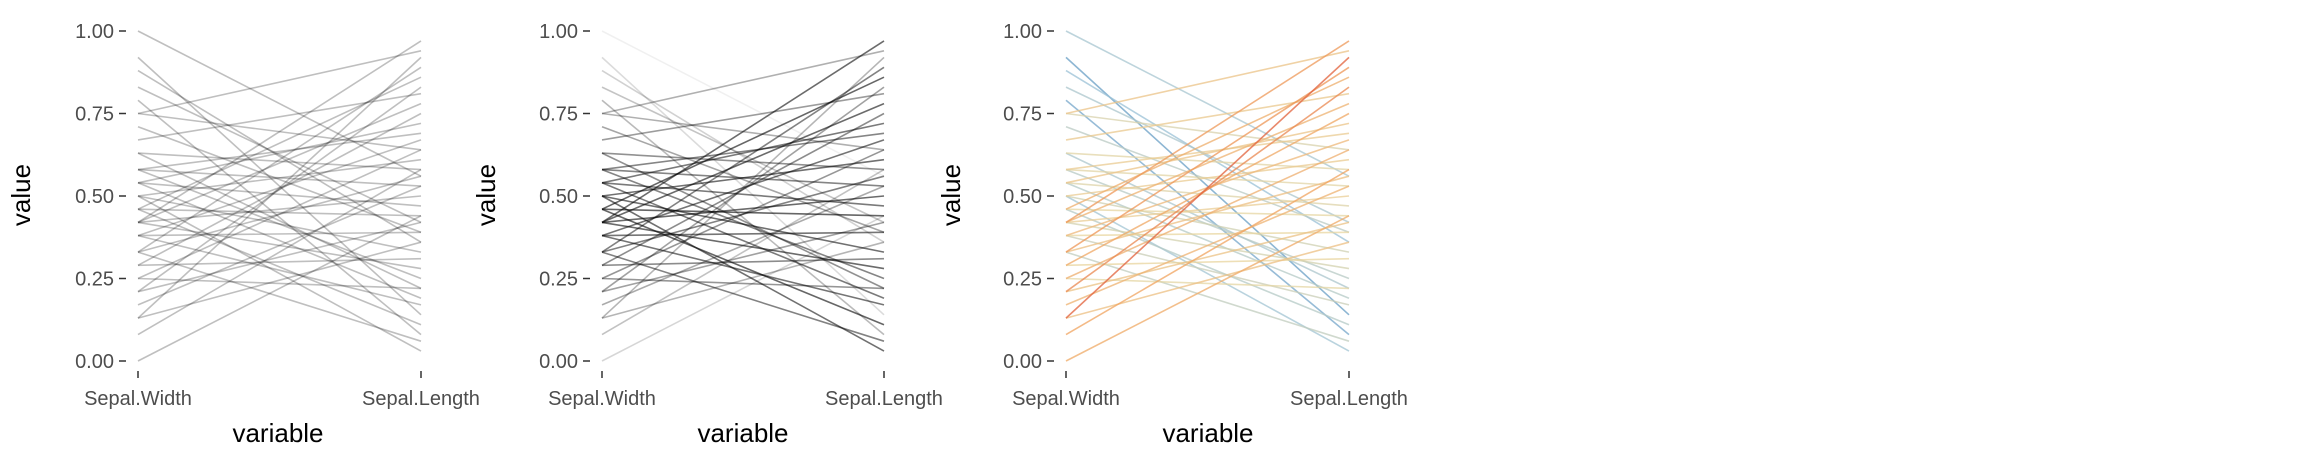  What do you see at coordinates (558, 280) in the screenshot?
I see `y-tick-label: 0.25` at bounding box center [558, 280].